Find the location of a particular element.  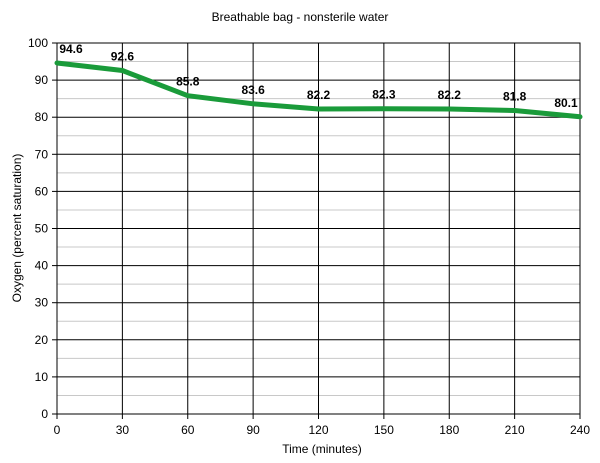

data-label: 85.8 is located at coordinates (188, 82).